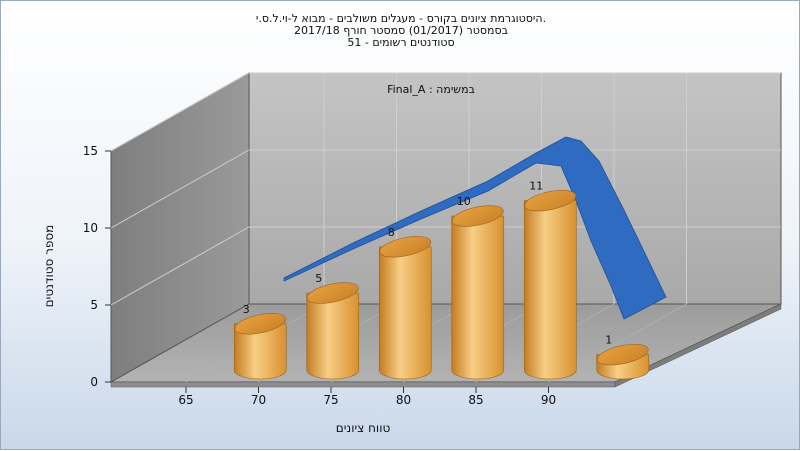 The height and width of the screenshot is (451, 800). What do you see at coordinates (363, 384) in the screenshot?
I see `floor-front-edge` at bounding box center [363, 384].